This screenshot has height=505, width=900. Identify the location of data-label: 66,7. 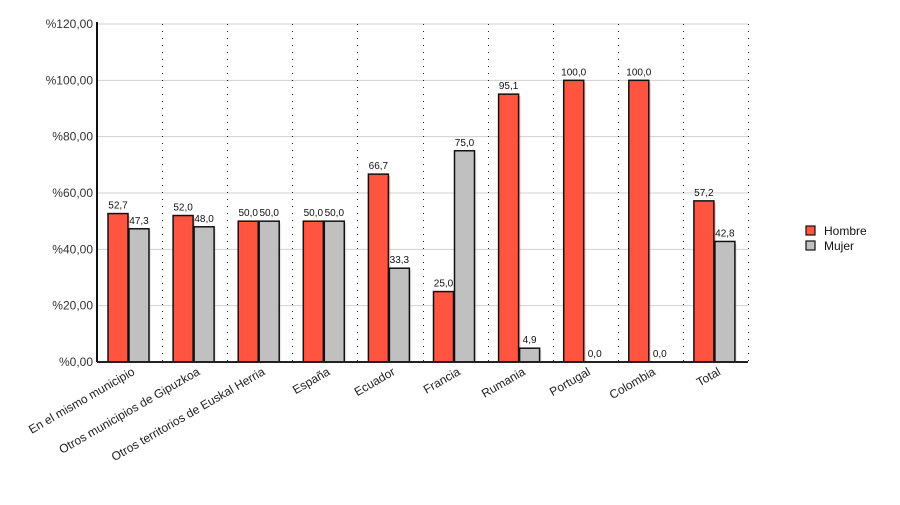
(379, 166).